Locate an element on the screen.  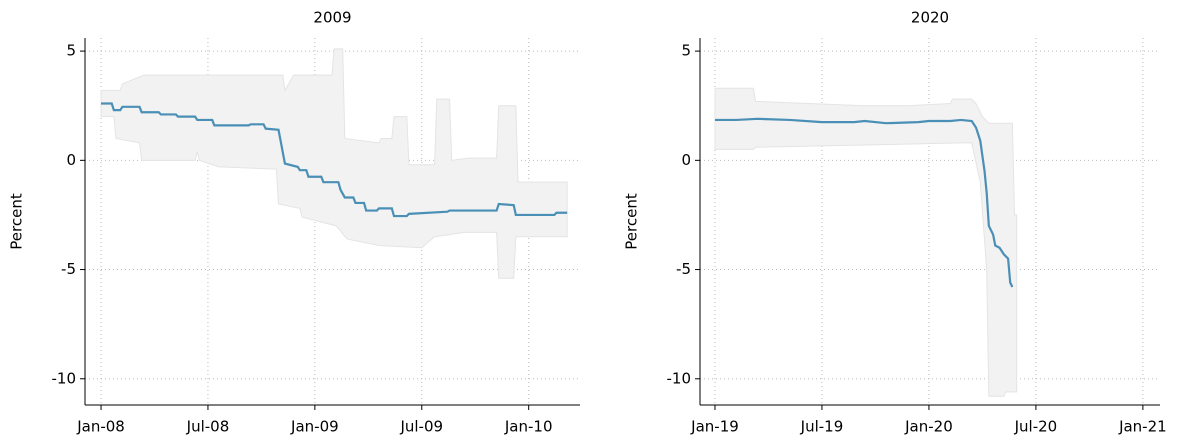
x-tick-label: Jan-10 is located at coordinates (528, 427).